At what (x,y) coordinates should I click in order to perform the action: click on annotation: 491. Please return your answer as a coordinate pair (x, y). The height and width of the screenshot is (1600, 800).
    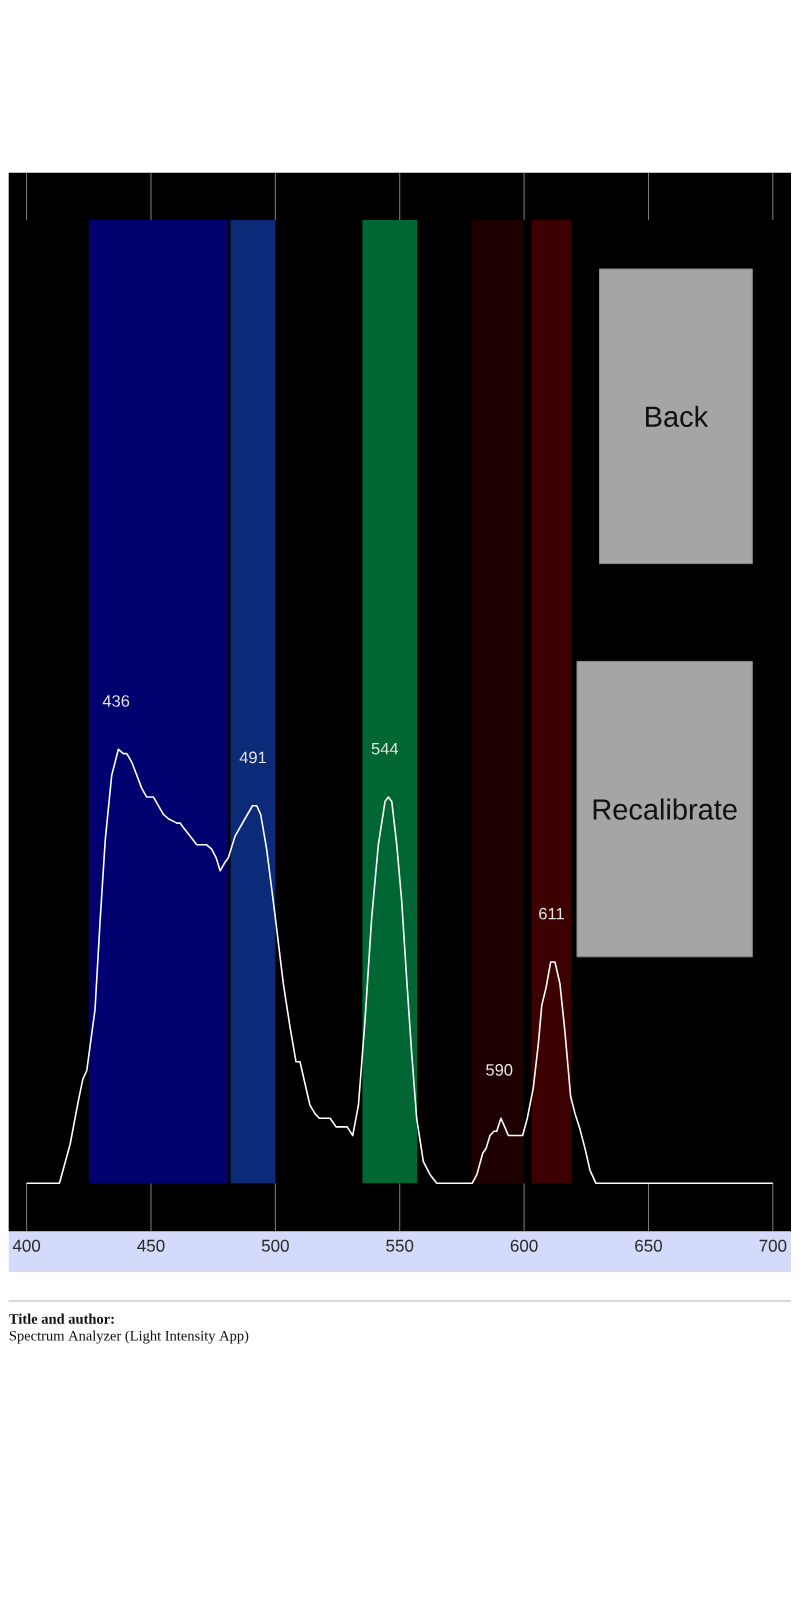
    Looking at the image, I should click on (252, 757).